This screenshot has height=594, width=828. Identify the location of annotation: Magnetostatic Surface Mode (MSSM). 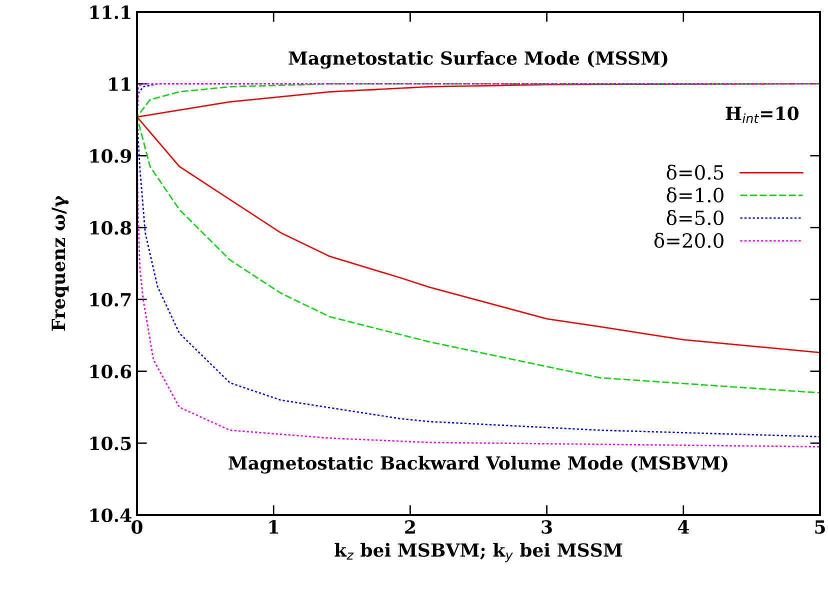
(478, 59).